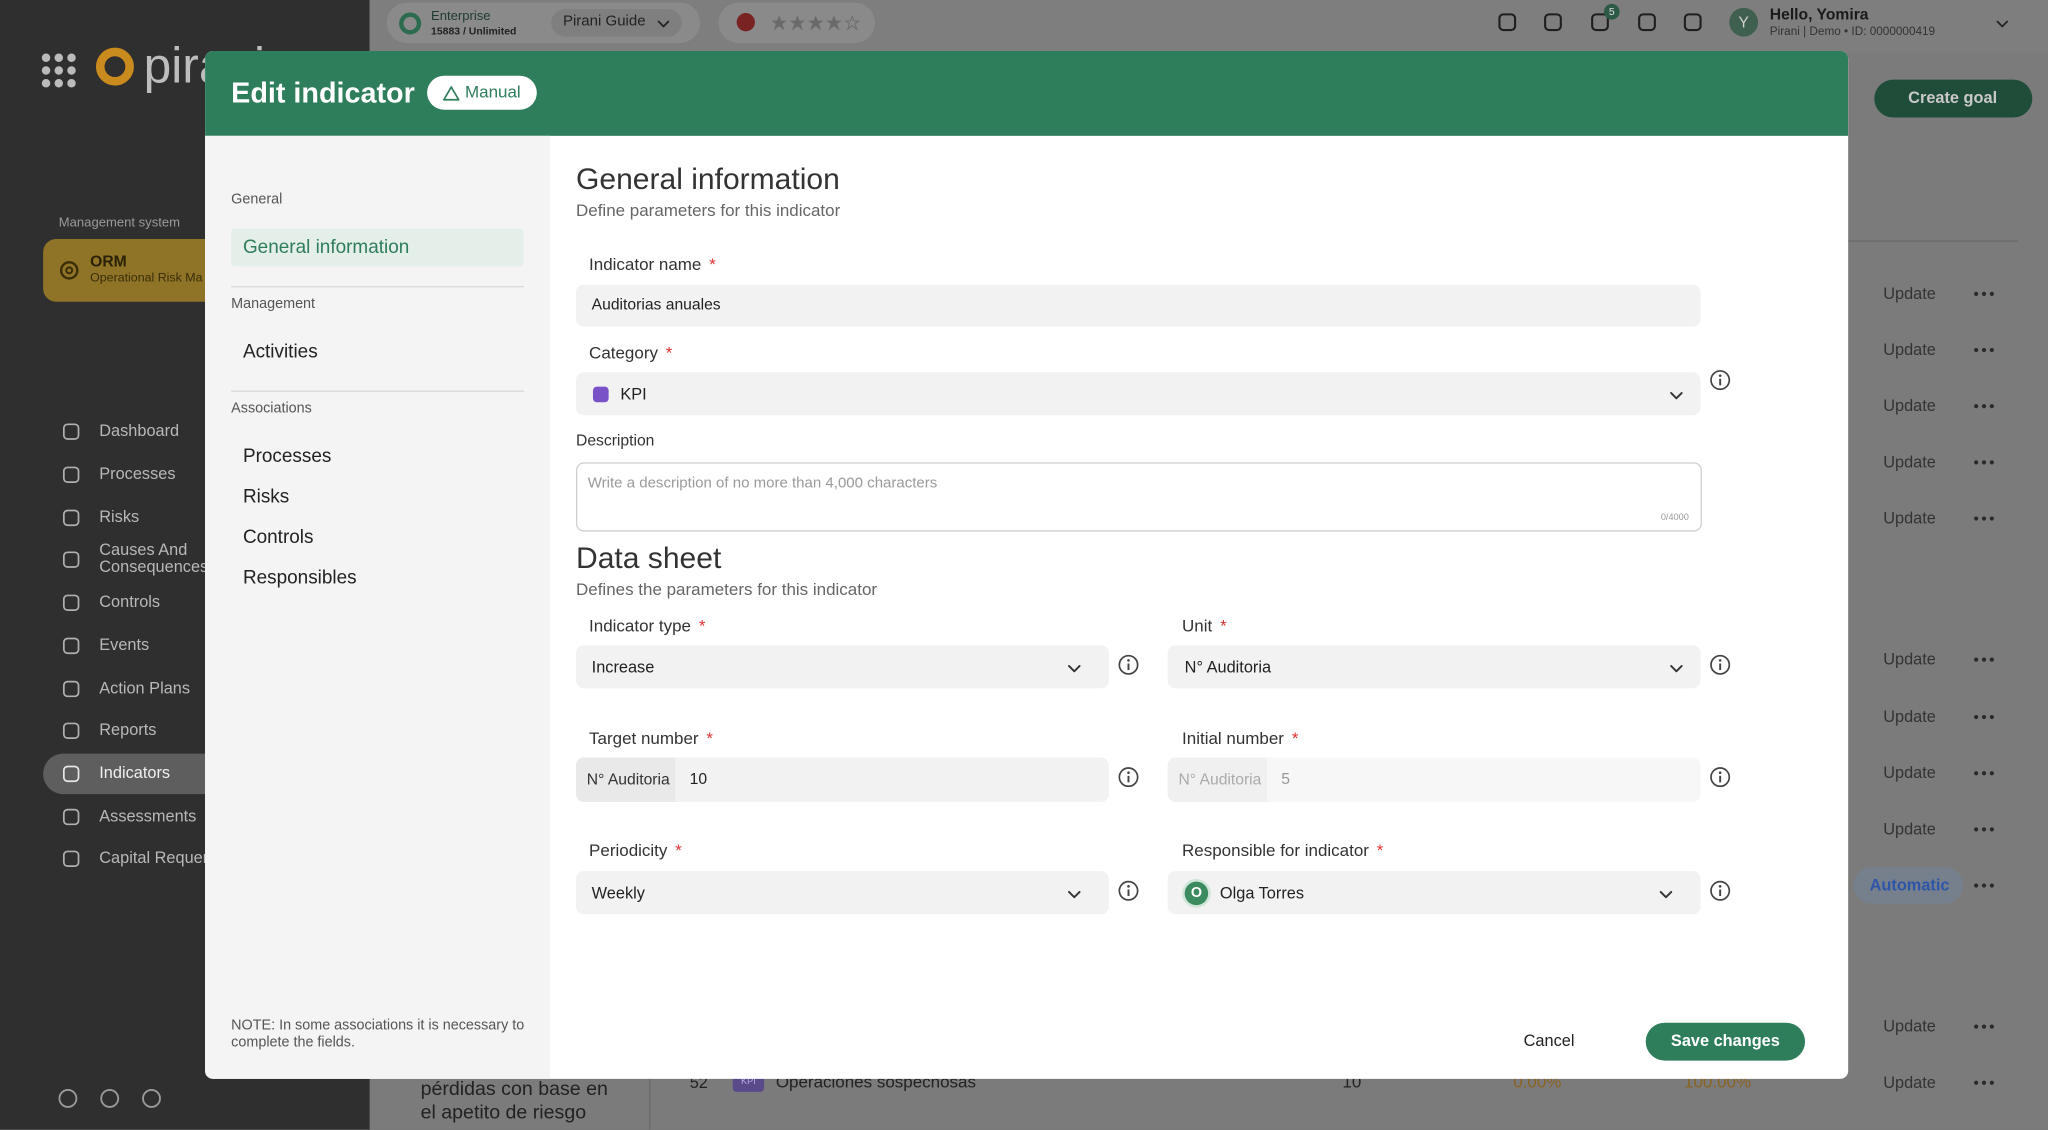 This screenshot has width=2048, height=1130. I want to click on nav-item: Responsibles, so click(299, 578).